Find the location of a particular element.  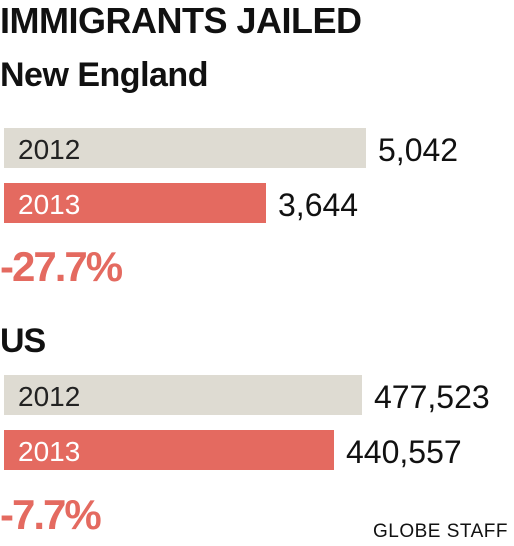

change-label-new-england: -27.7% is located at coordinates (61, 266).